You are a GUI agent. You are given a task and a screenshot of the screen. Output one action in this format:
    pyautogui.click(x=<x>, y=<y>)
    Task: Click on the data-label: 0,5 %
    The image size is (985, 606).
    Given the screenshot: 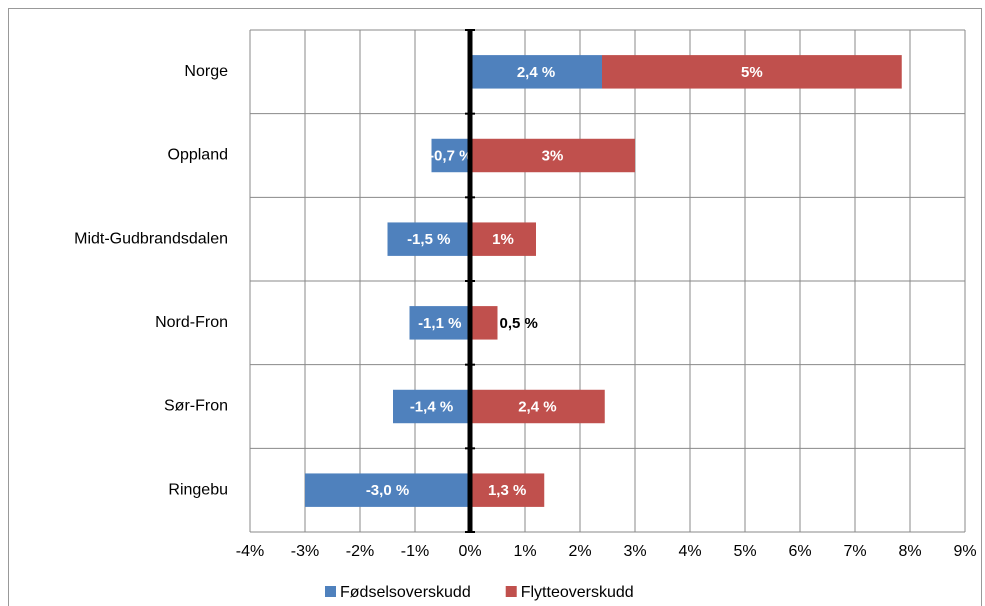 What is the action you would take?
    pyautogui.click(x=519, y=323)
    